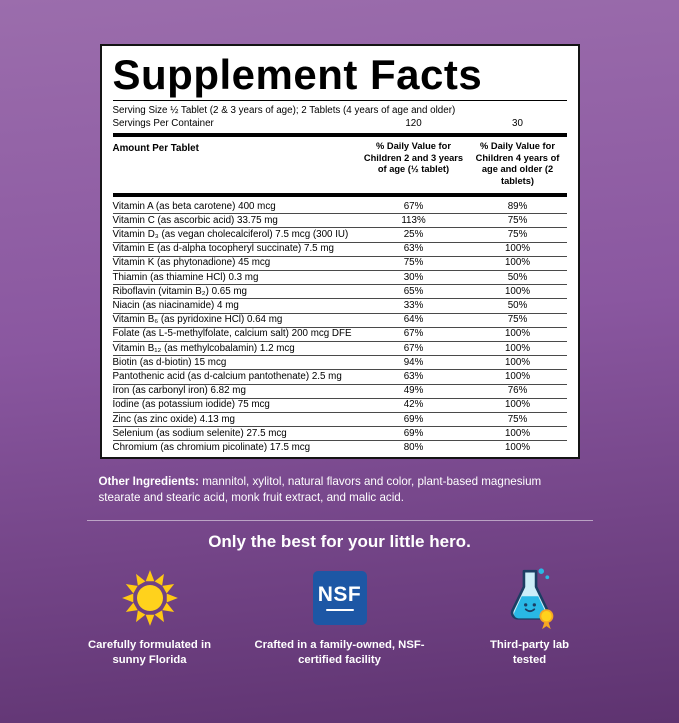 This screenshot has height=723, width=679. I want to click on badge-lab-tested: Third-party lab tested, so click(530, 616).